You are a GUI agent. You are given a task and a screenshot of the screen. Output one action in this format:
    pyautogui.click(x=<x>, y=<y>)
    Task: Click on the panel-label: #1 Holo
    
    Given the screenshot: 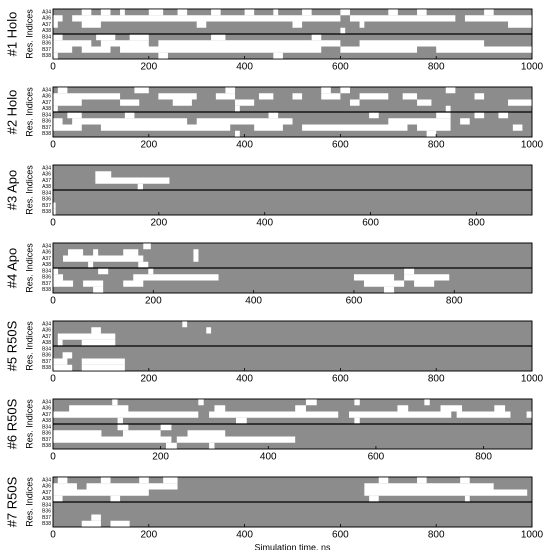 What is the action you would take?
    pyautogui.click(x=11, y=34)
    